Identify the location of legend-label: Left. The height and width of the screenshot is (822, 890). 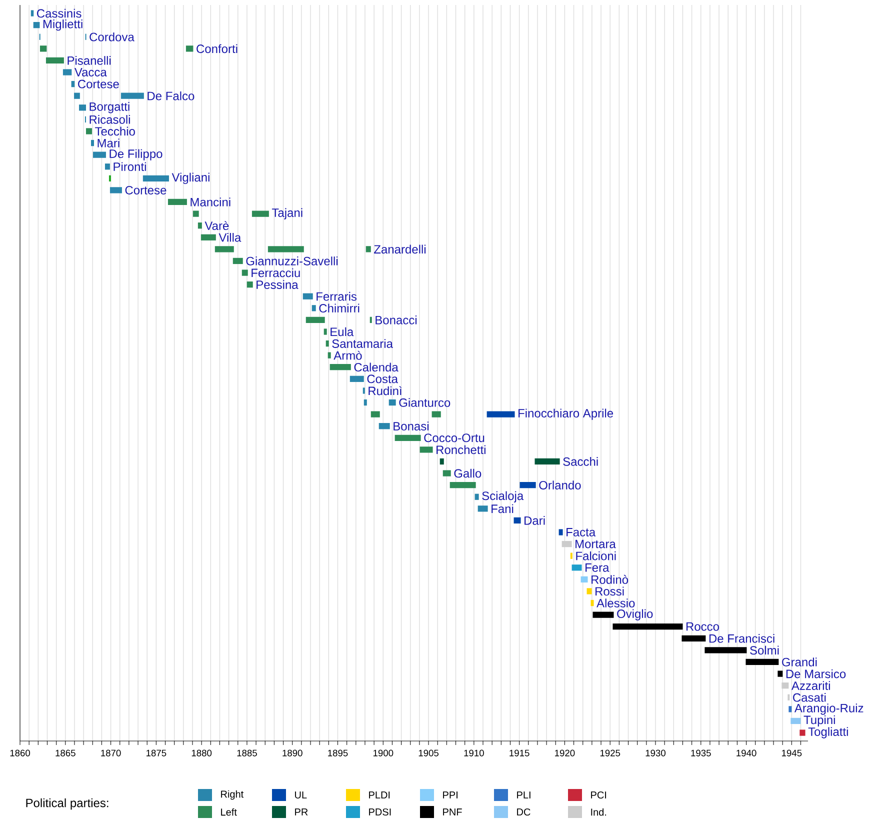
(229, 812).